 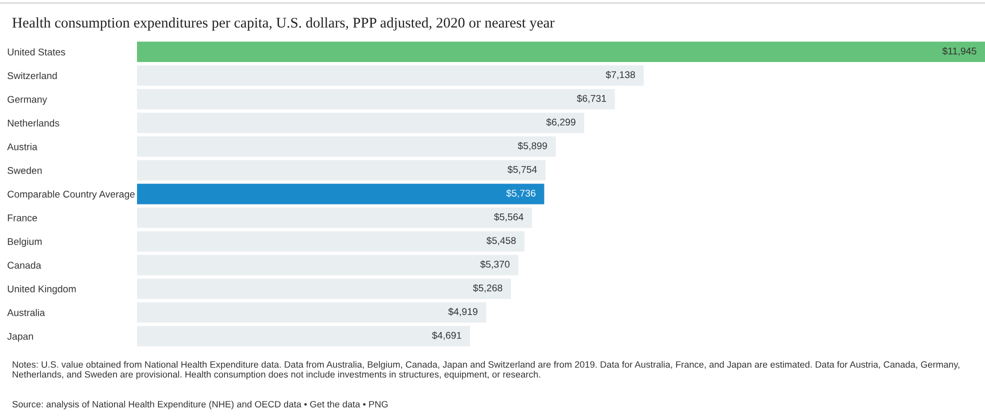 I want to click on data-label: $4,919, so click(x=463, y=312).